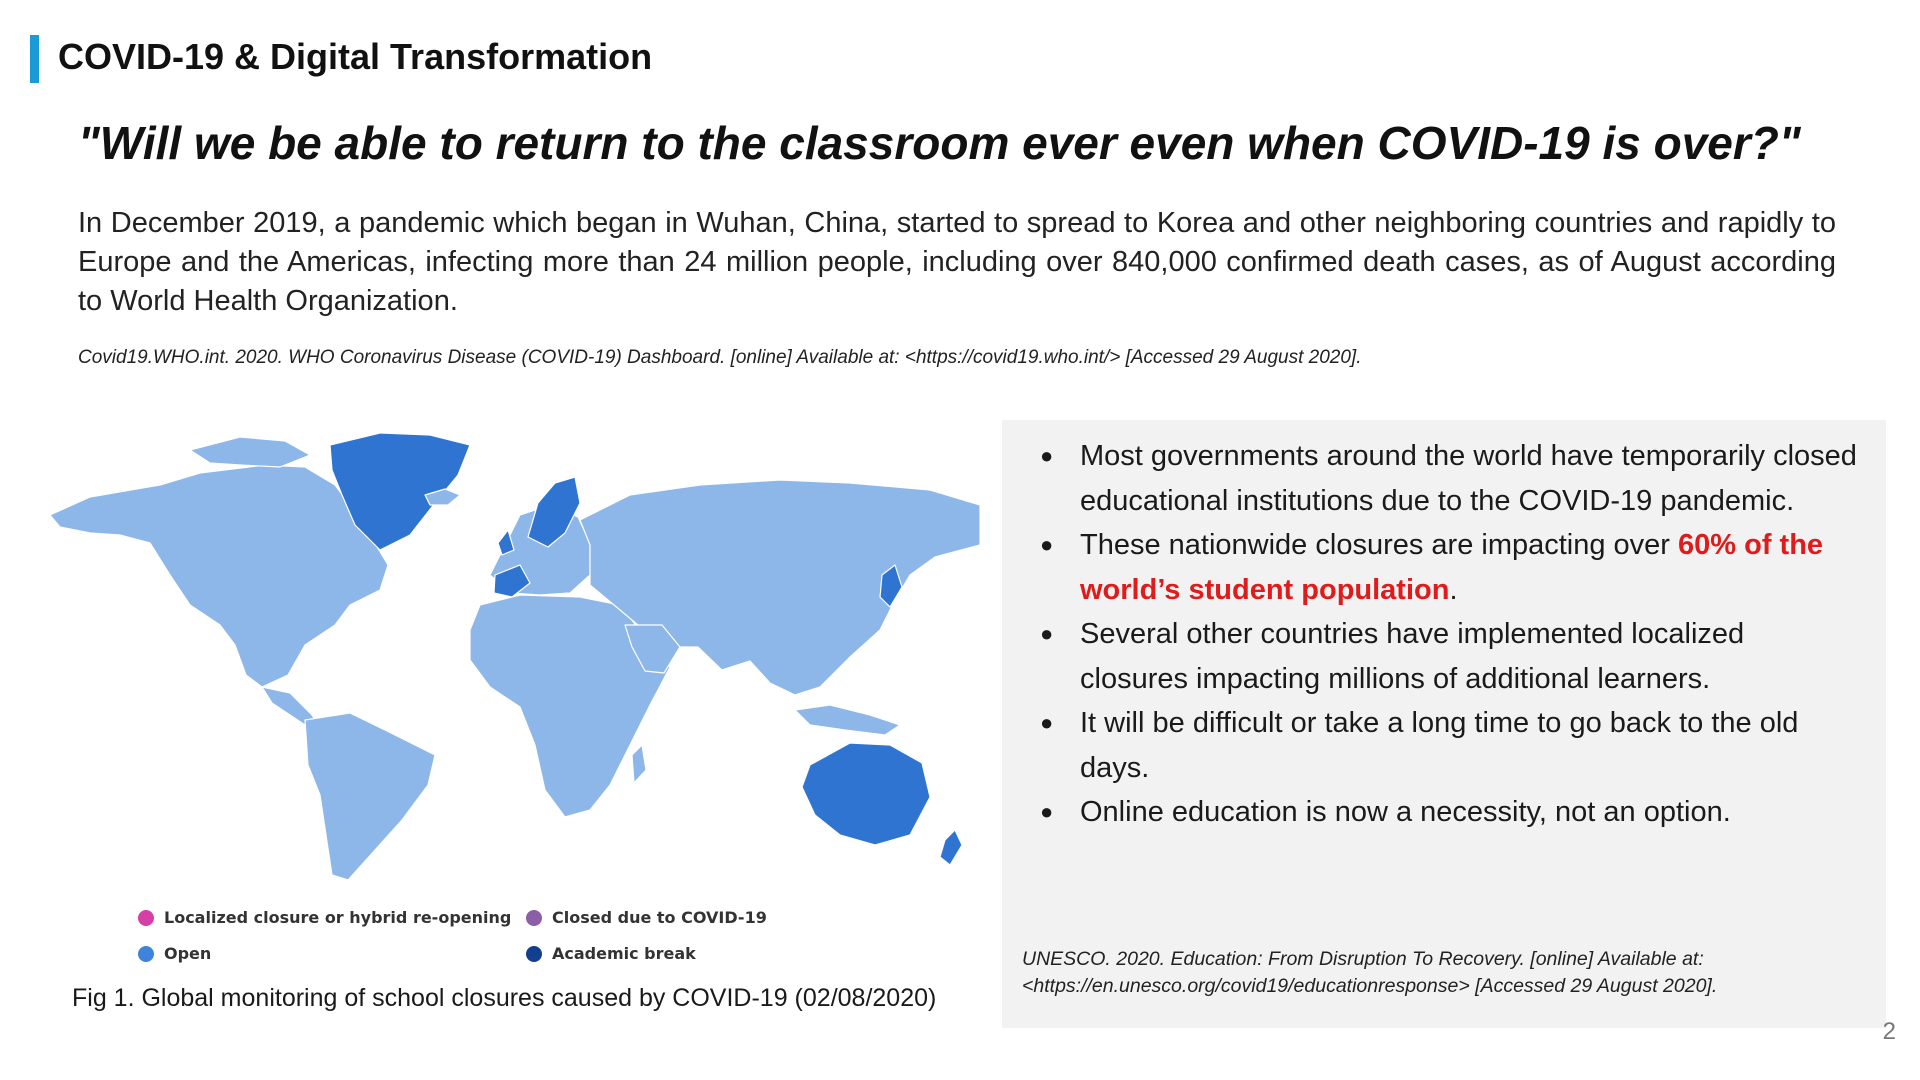 The image size is (1920, 1080). Describe the element at coordinates (219, 576) in the screenshot. I see `map-north-america` at that location.